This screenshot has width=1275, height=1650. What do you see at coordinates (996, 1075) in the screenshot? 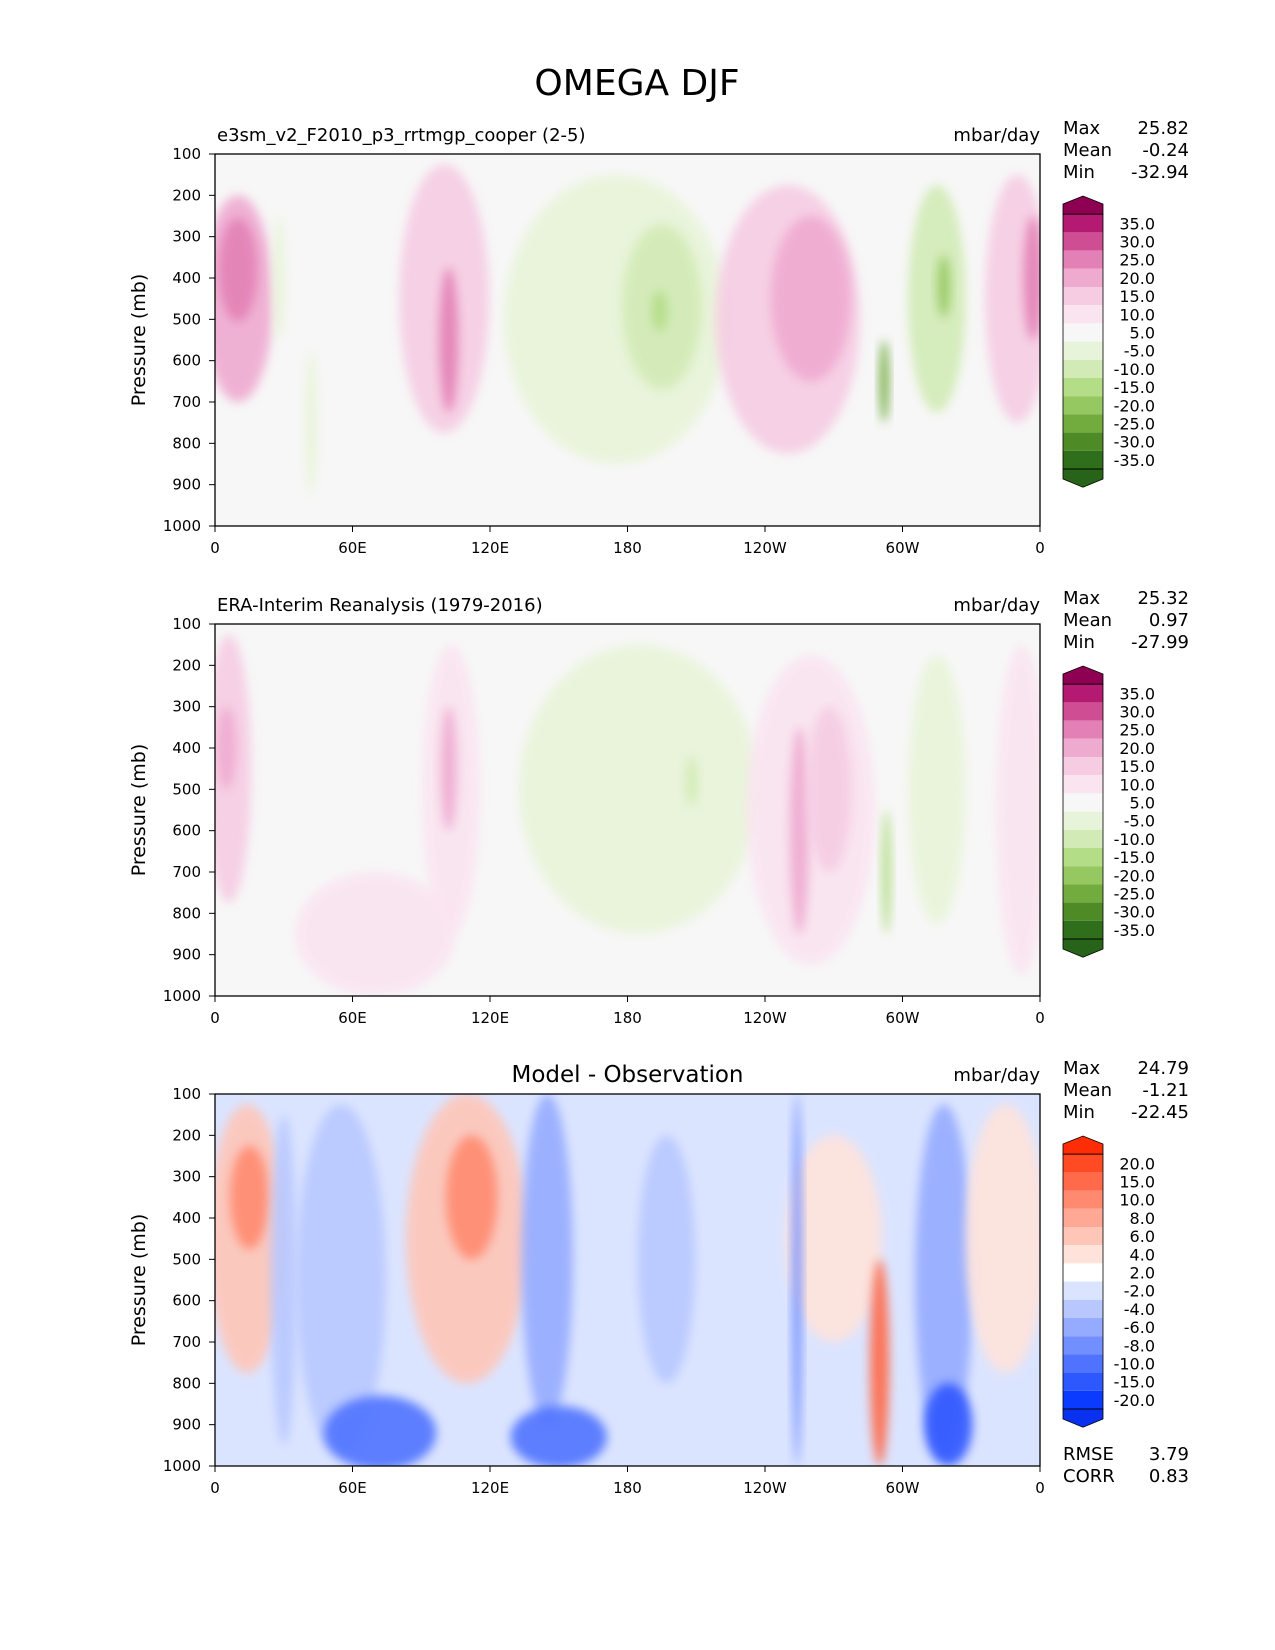
I see `units-label: mbar/day` at bounding box center [996, 1075].